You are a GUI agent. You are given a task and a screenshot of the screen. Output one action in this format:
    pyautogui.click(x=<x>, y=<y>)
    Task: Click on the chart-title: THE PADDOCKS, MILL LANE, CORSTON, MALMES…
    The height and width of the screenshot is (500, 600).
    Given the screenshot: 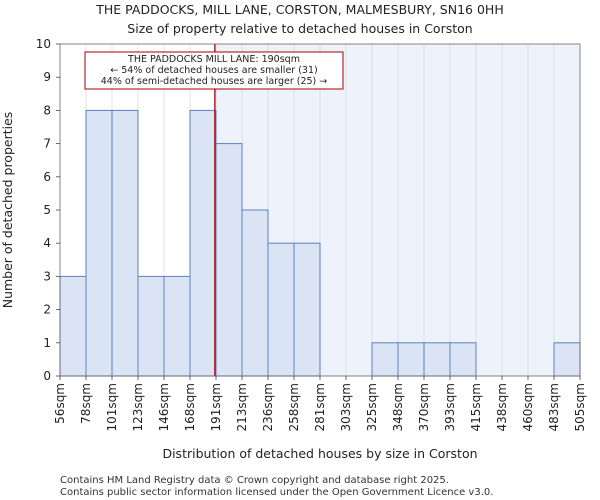 What is the action you would take?
    pyautogui.click(x=299, y=9)
    